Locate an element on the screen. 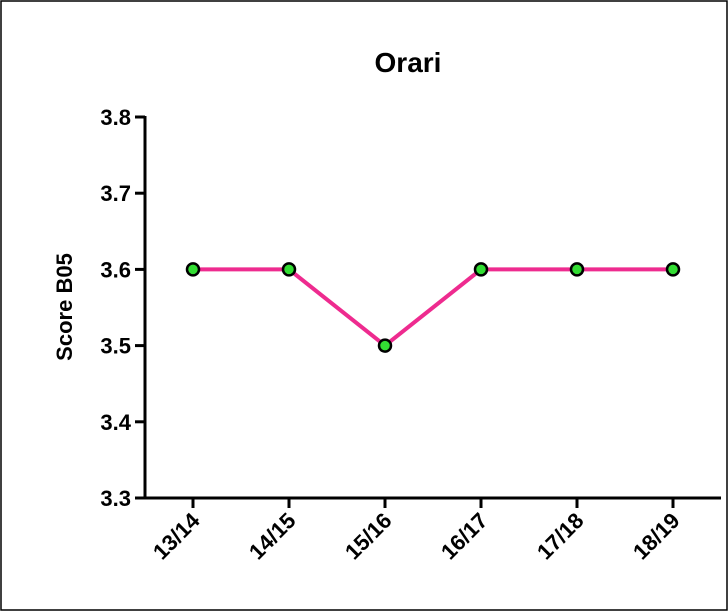  y-tick-label: 3.4 is located at coordinates (115, 422).